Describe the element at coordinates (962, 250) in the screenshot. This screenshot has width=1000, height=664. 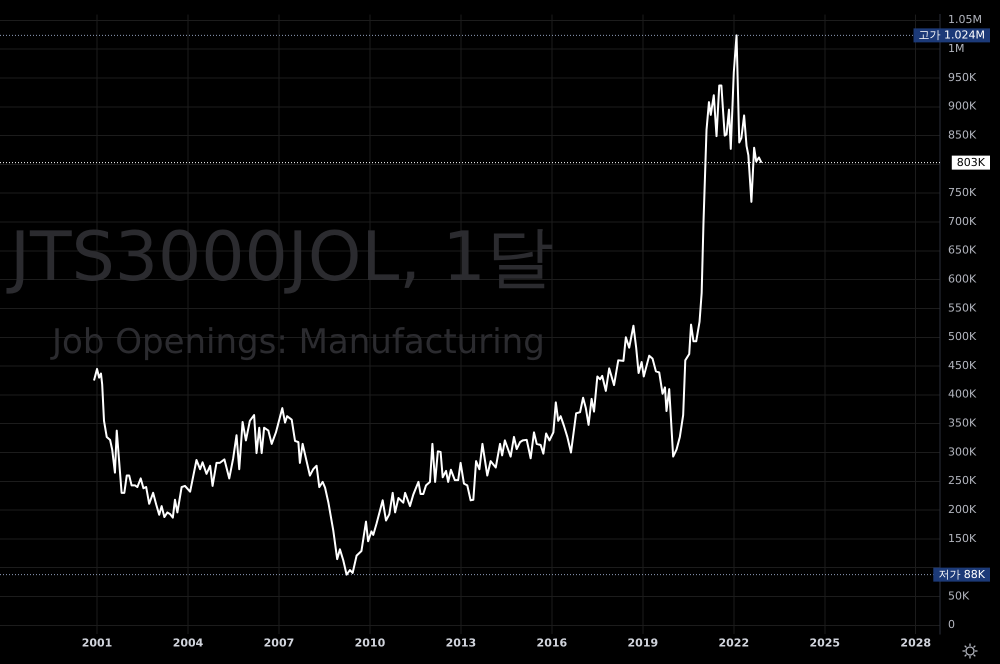
I see `y-tick-label: 650K` at that location.